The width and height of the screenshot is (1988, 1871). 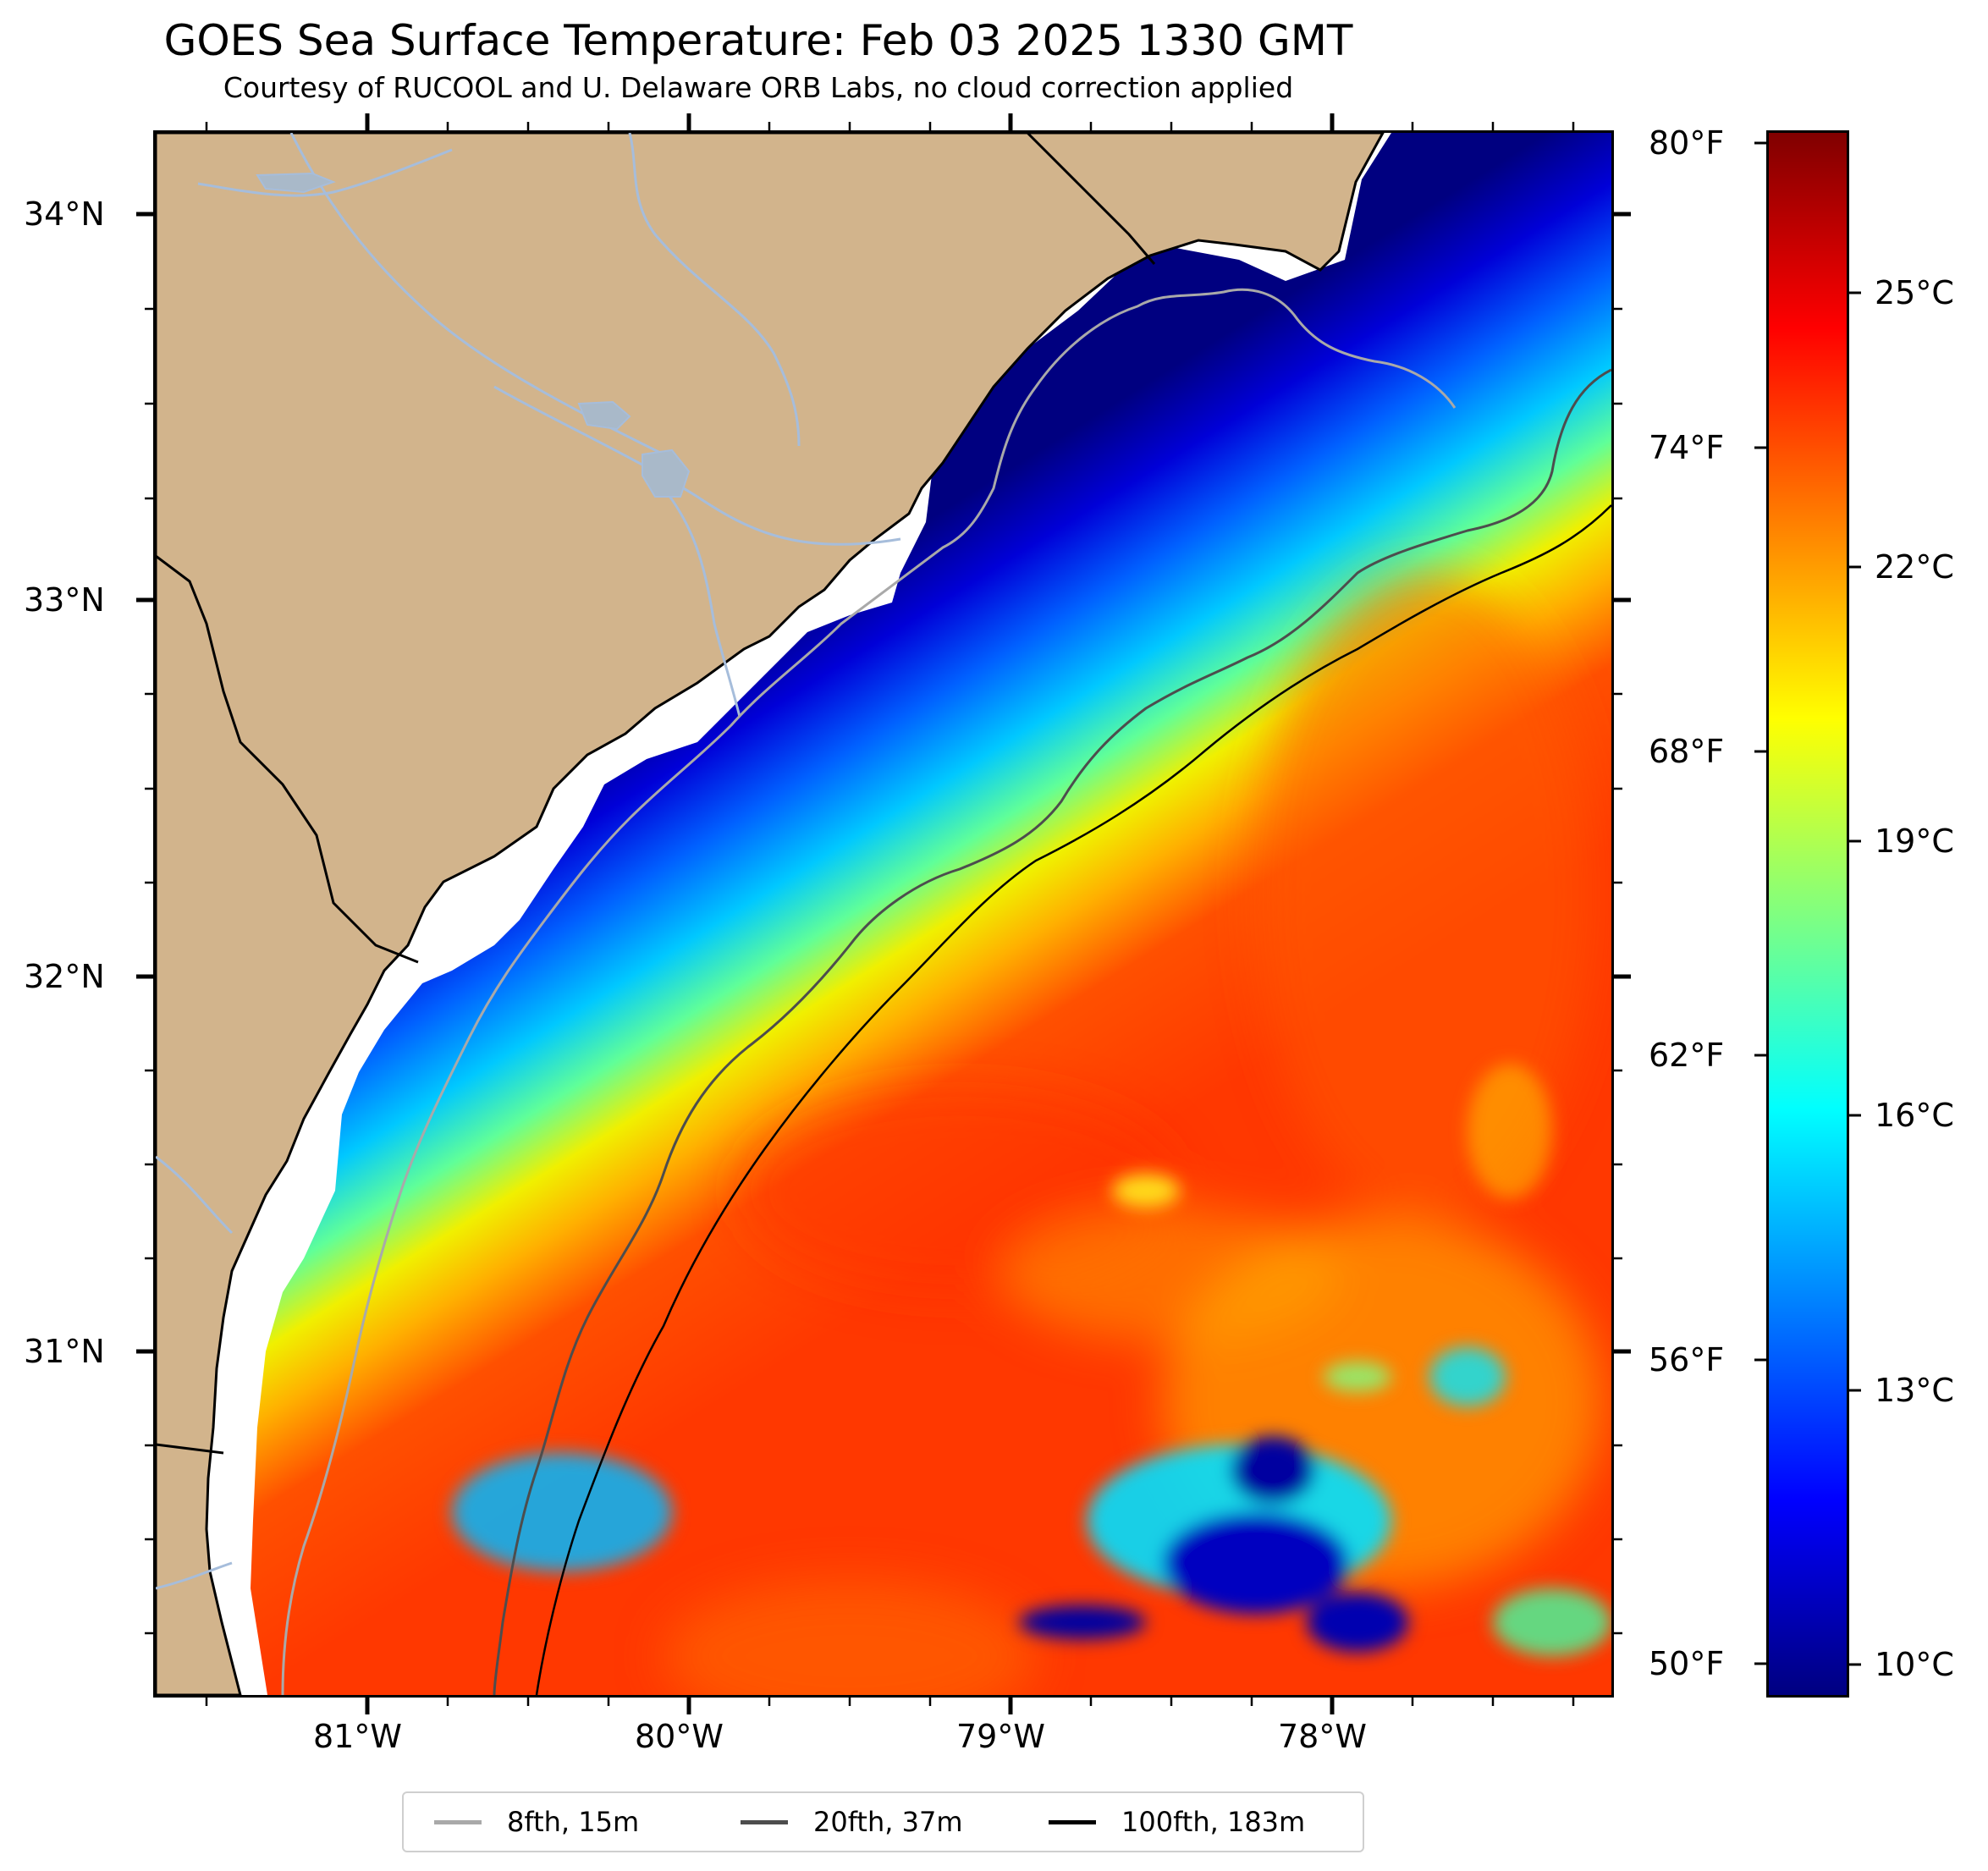 I want to click on colorbar-c-label-13: 13°C, so click(x=1914, y=1390).